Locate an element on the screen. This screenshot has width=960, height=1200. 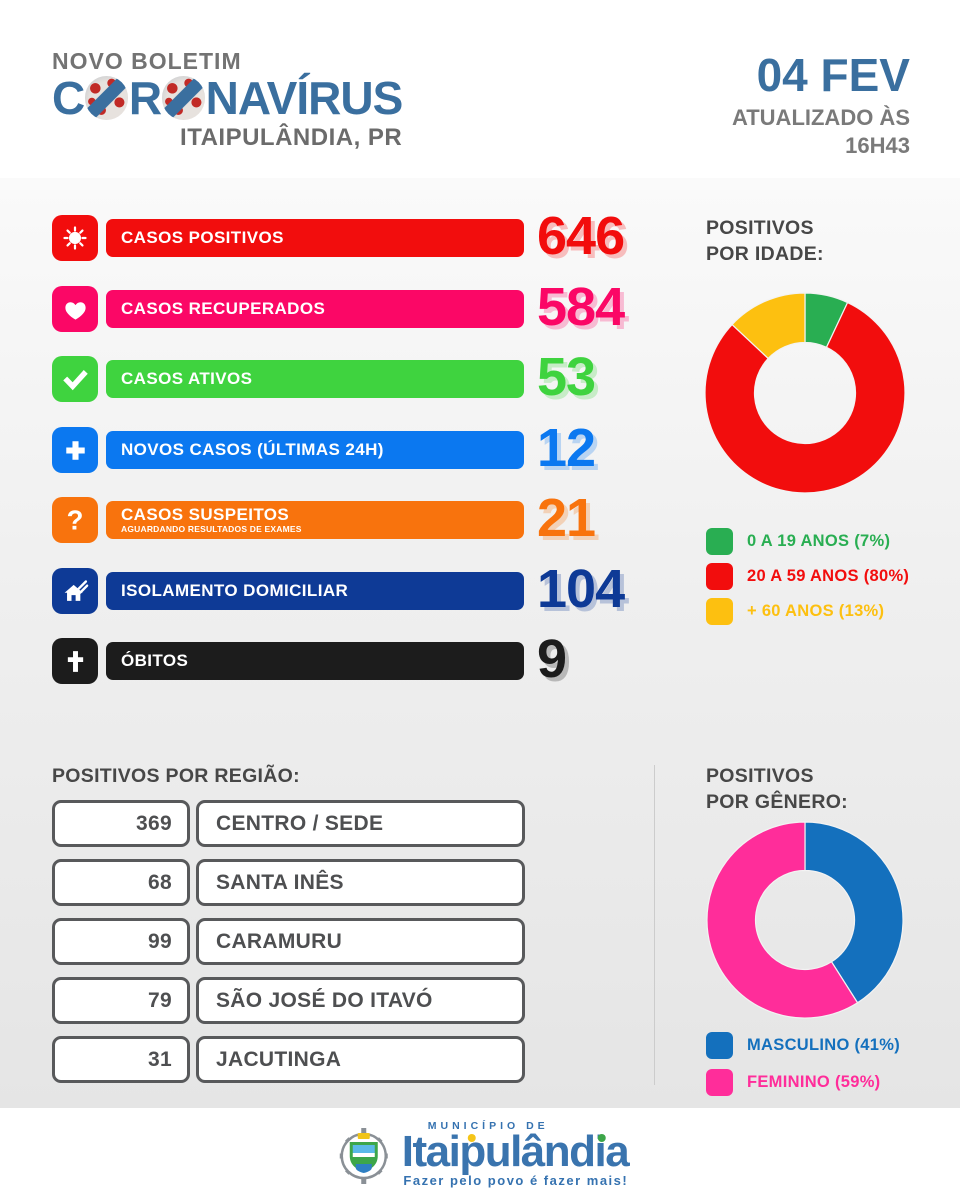
logo-city-name-text: Itaipulândia is located at coordinates (515, 1152).